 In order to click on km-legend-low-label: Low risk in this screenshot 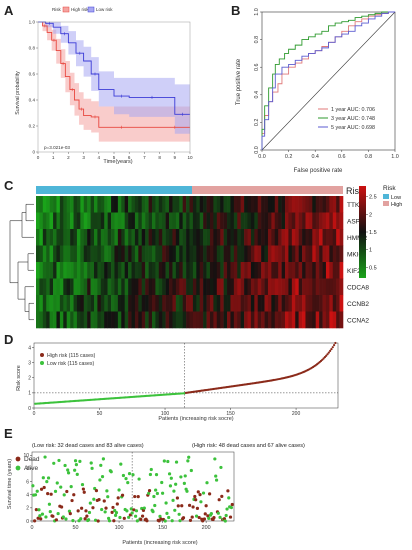, I will do `click(104, 9)`.